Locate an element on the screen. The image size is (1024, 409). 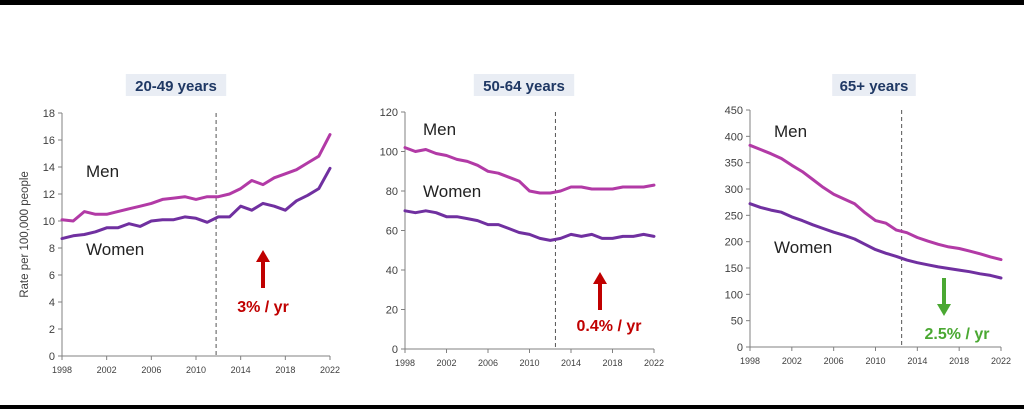
y-tick-label: 16 is located at coordinates (49, 141).